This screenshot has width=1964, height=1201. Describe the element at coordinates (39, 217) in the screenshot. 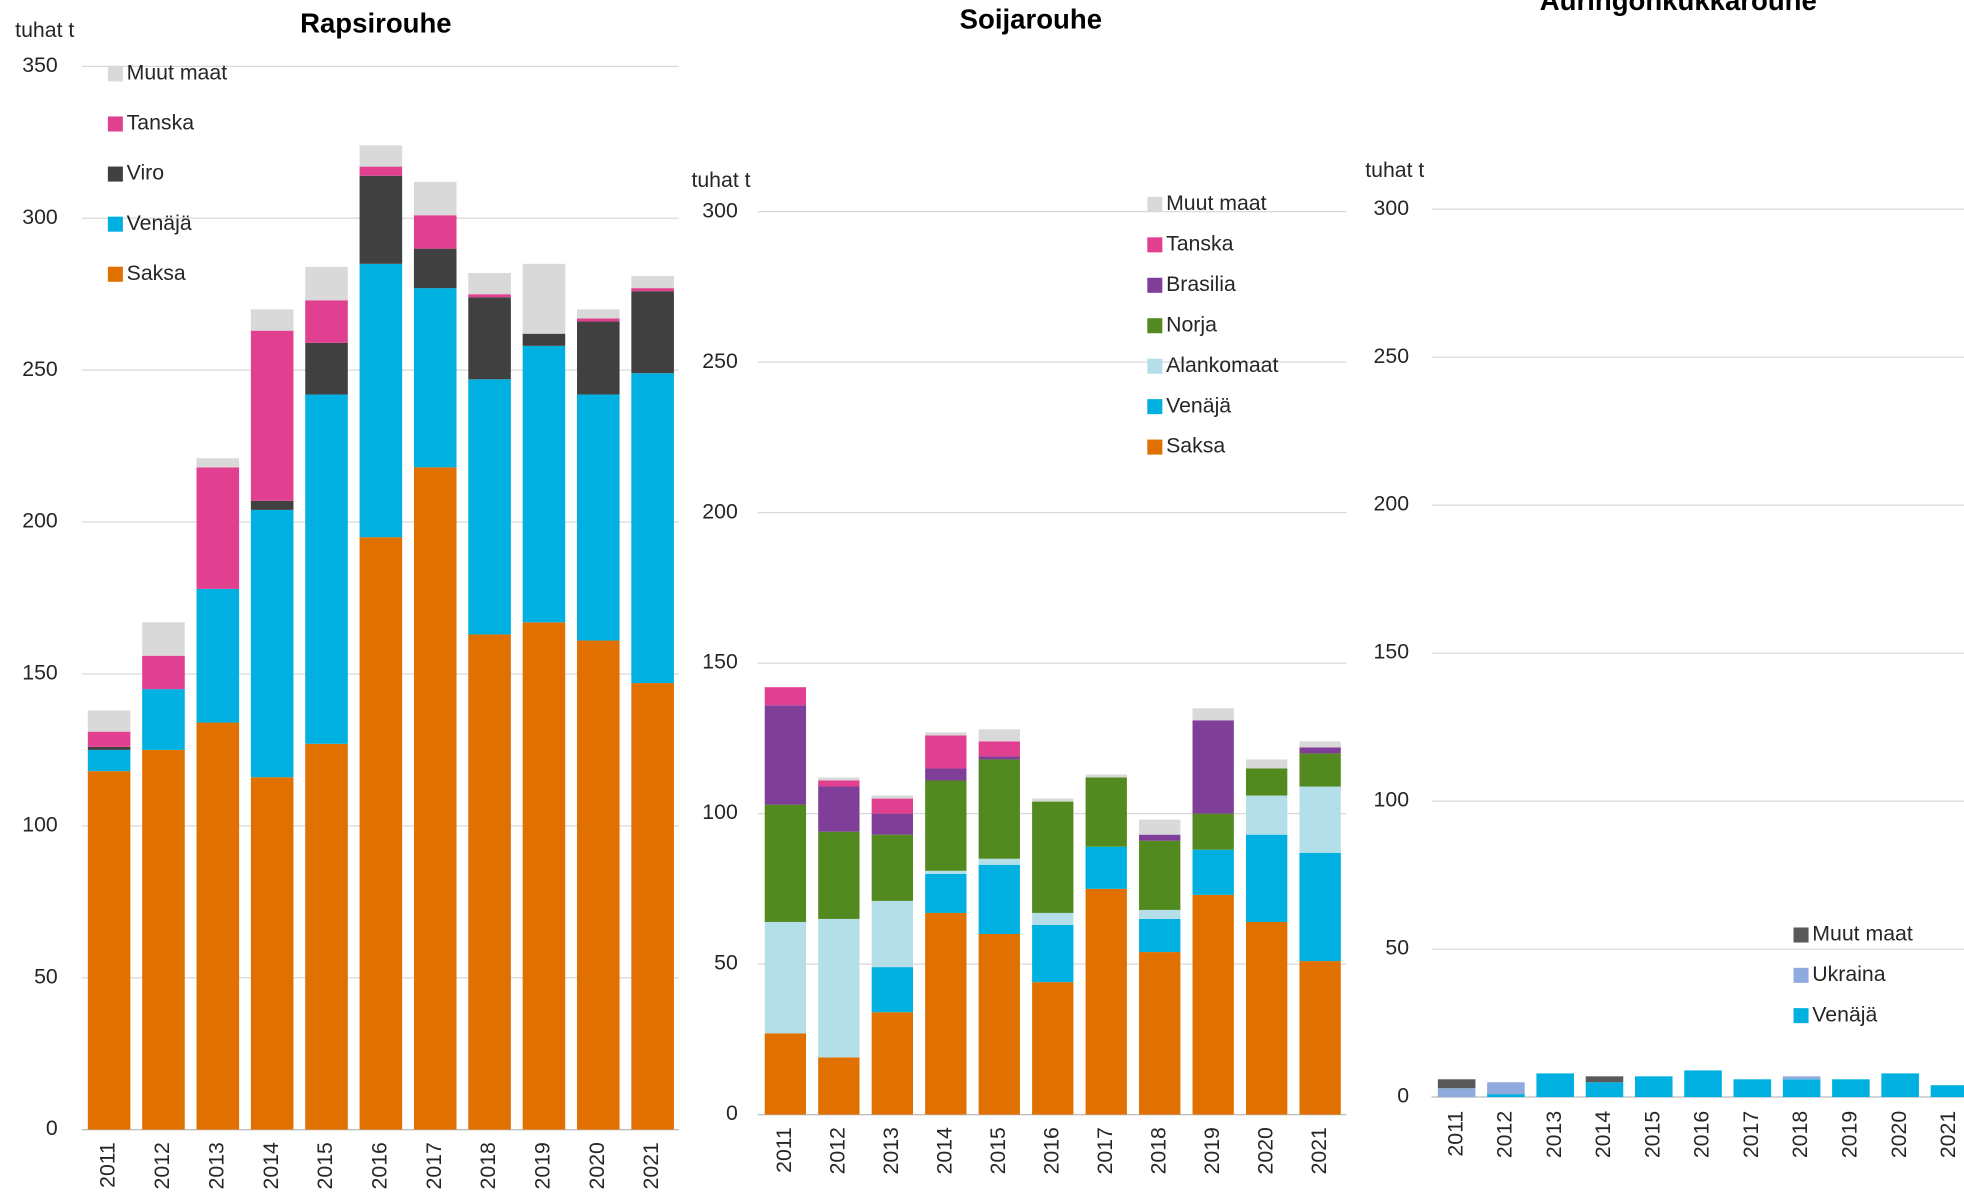

I see `y-tick-label: 300` at that location.